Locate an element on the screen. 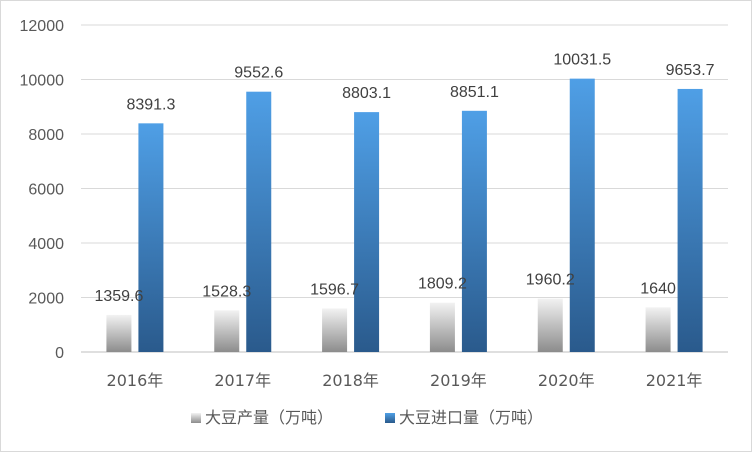  y-tick-label: 0 is located at coordinates (59, 353).